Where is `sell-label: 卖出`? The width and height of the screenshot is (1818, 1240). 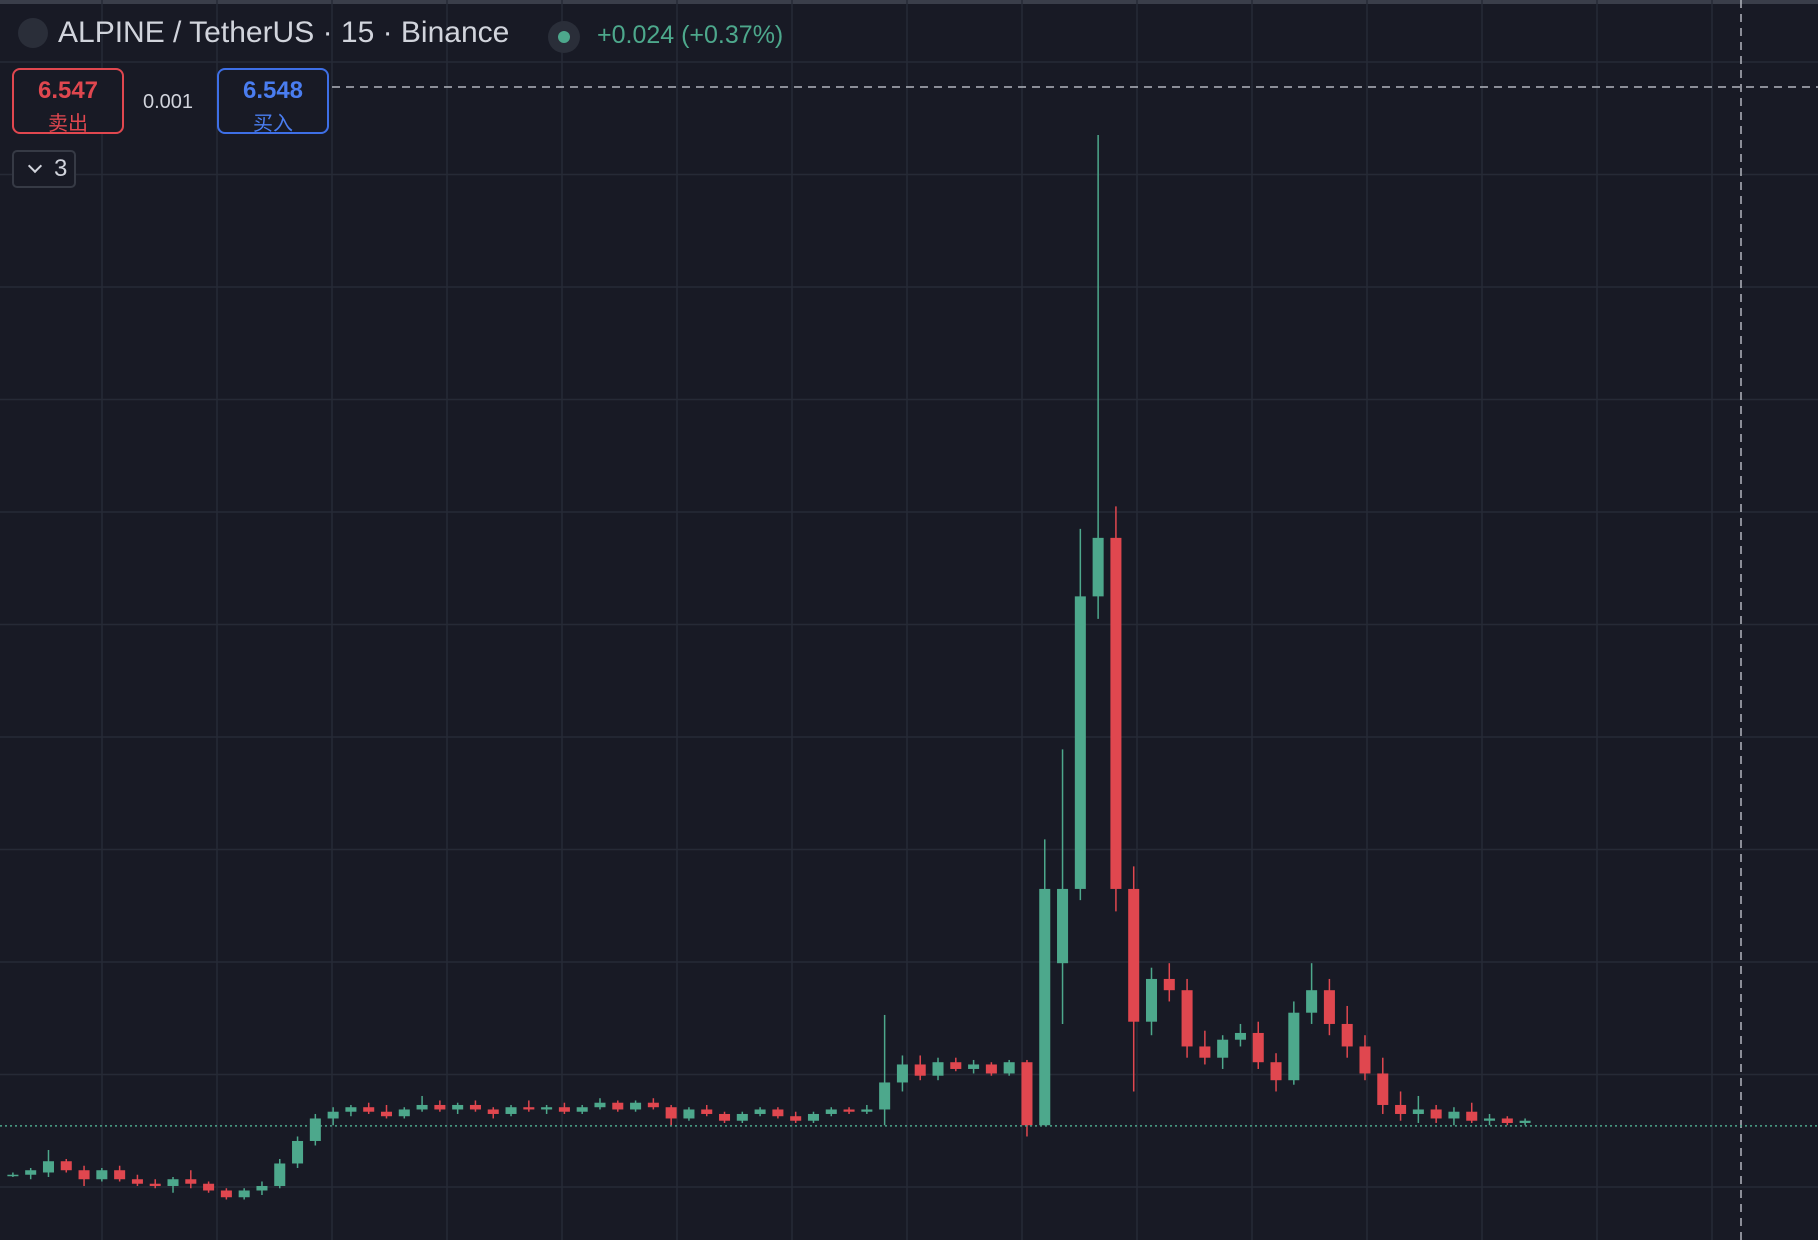 sell-label: 卖出 is located at coordinates (68, 124).